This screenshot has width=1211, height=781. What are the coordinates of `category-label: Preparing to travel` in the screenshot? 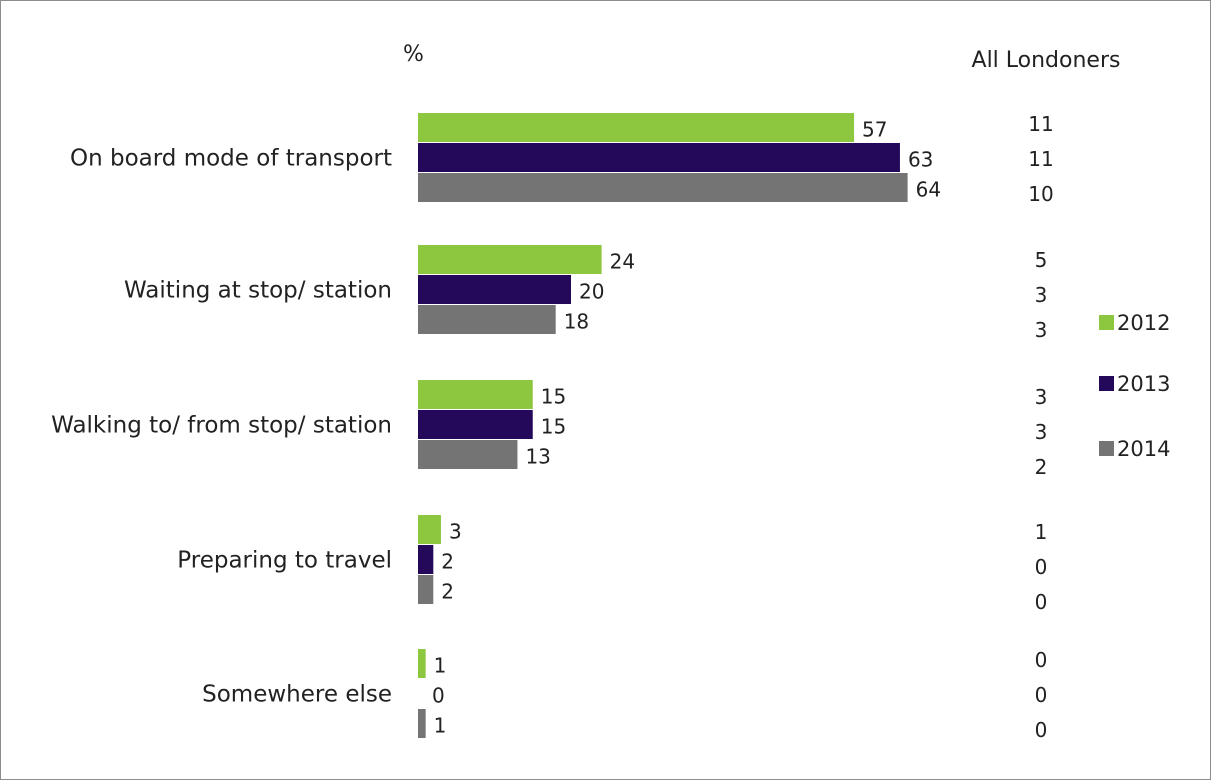 It's located at (284, 561).